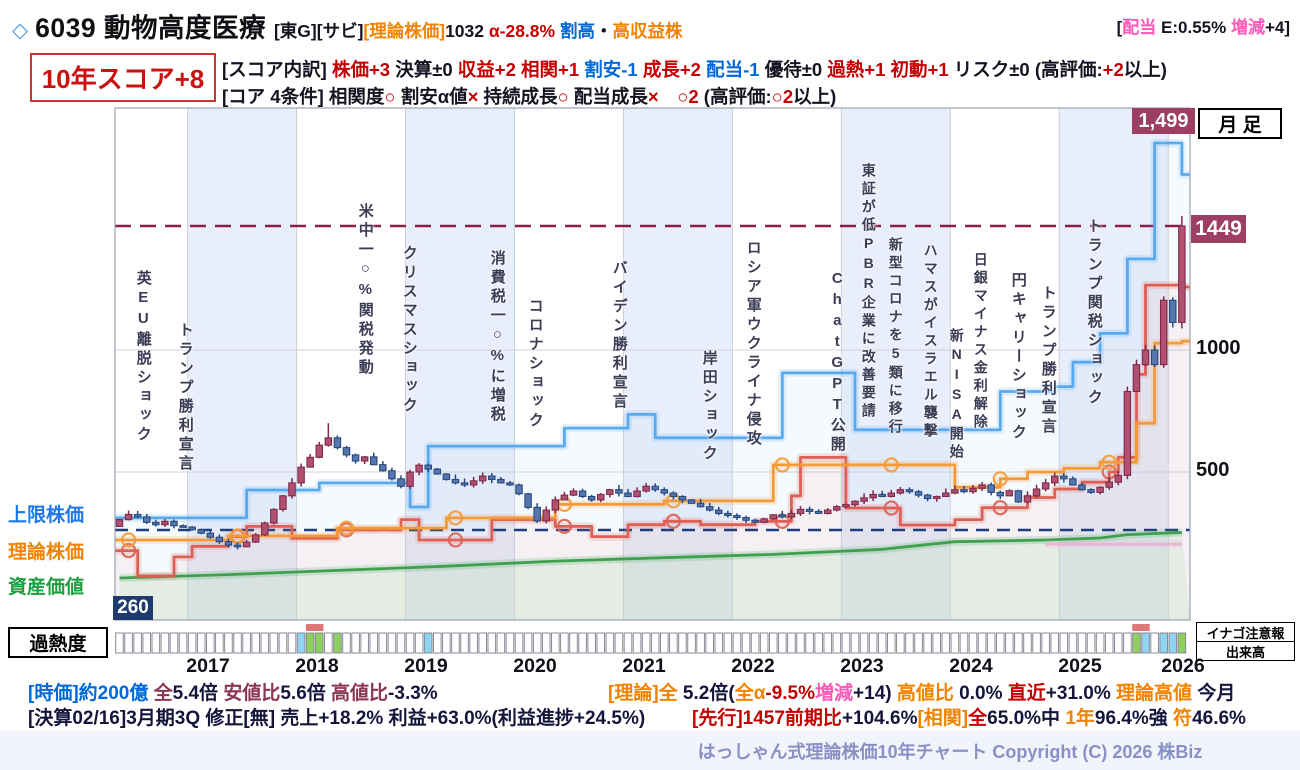 This screenshot has width=1300, height=770. Describe the element at coordinates (123, 77) in the screenshot. I see `score-box: 10年スコア+8` at that location.